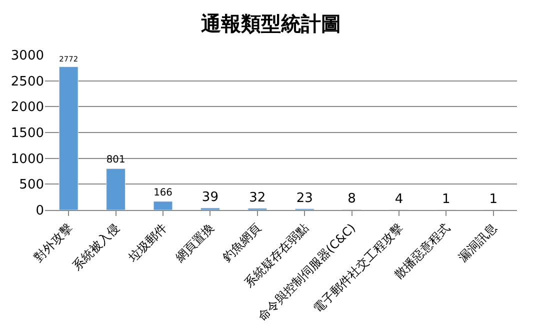 This screenshot has width=542, height=329. Describe the element at coordinates (116, 160) in the screenshot. I see `data-label: 801` at that location.